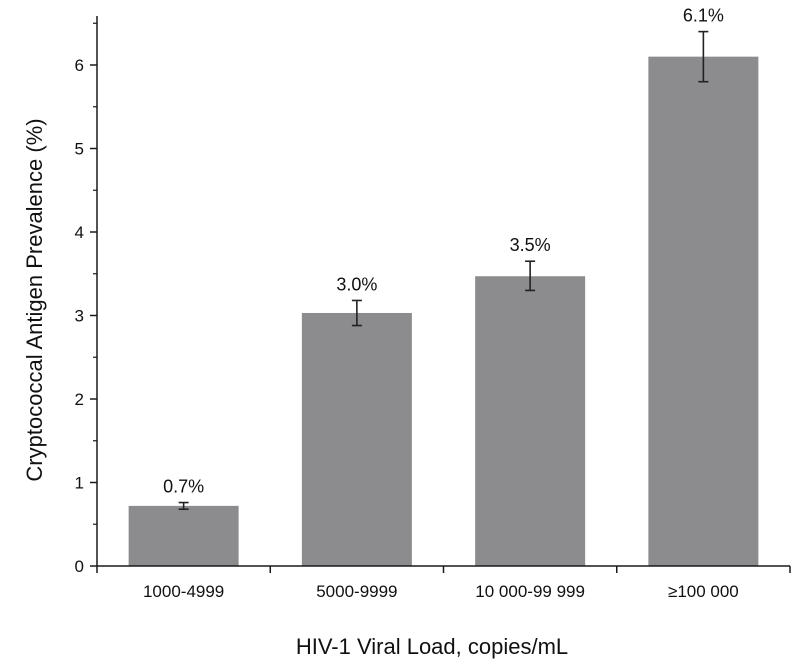 The width and height of the screenshot is (798, 661). Describe the element at coordinates (530, 591) in the screenshot. I see `x-tick-label: 10 000-99 999` at that location.